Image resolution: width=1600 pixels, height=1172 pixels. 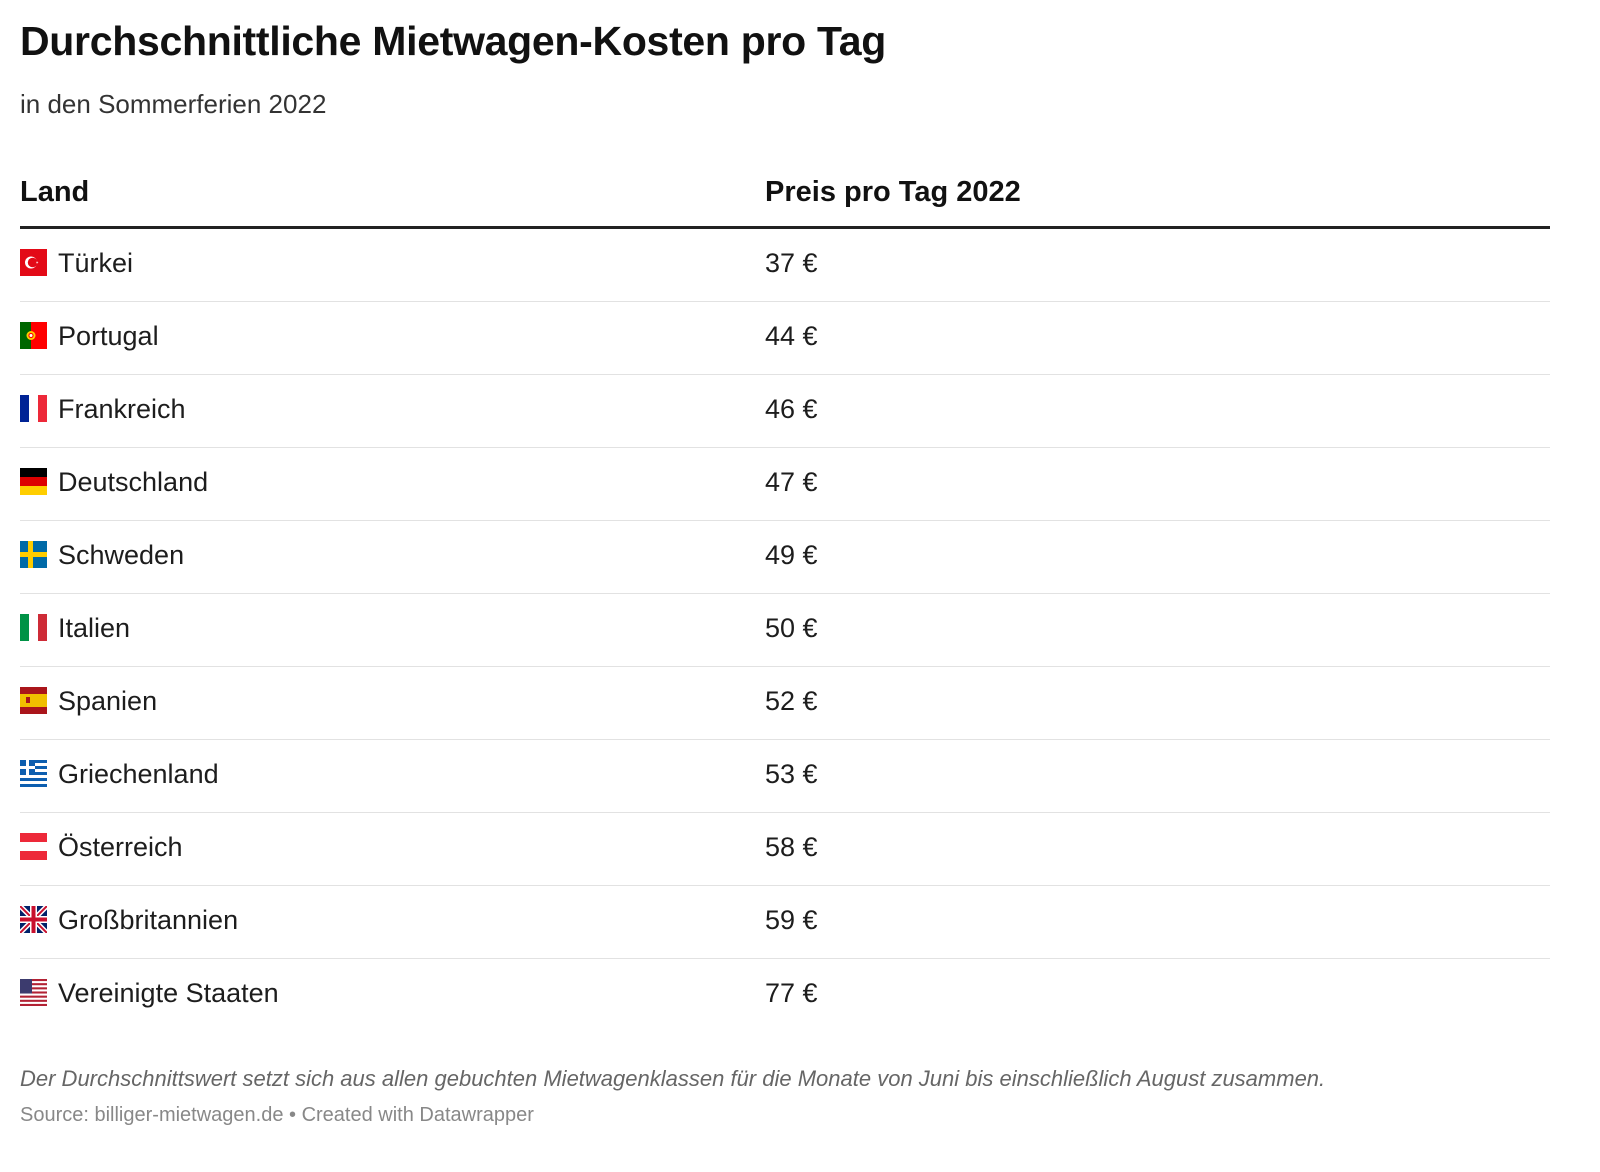 What do you see at coordinates (893, 192) in the screenshot?
I see `column-header-preis: Preis pro Tag 2022` at bounding box center [893, 192].